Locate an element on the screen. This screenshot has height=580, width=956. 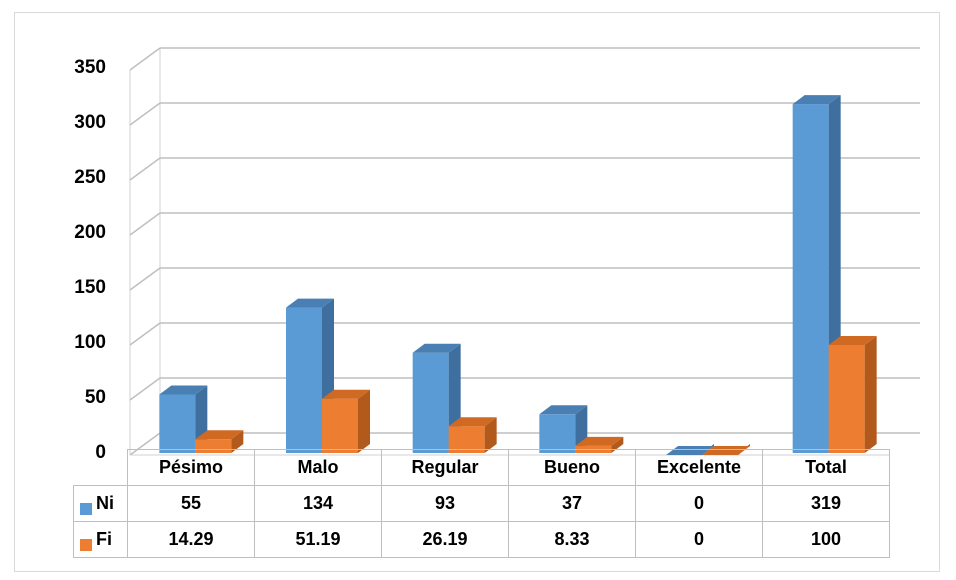
y-tick-label: 150 is located at coordinates (90, 287).